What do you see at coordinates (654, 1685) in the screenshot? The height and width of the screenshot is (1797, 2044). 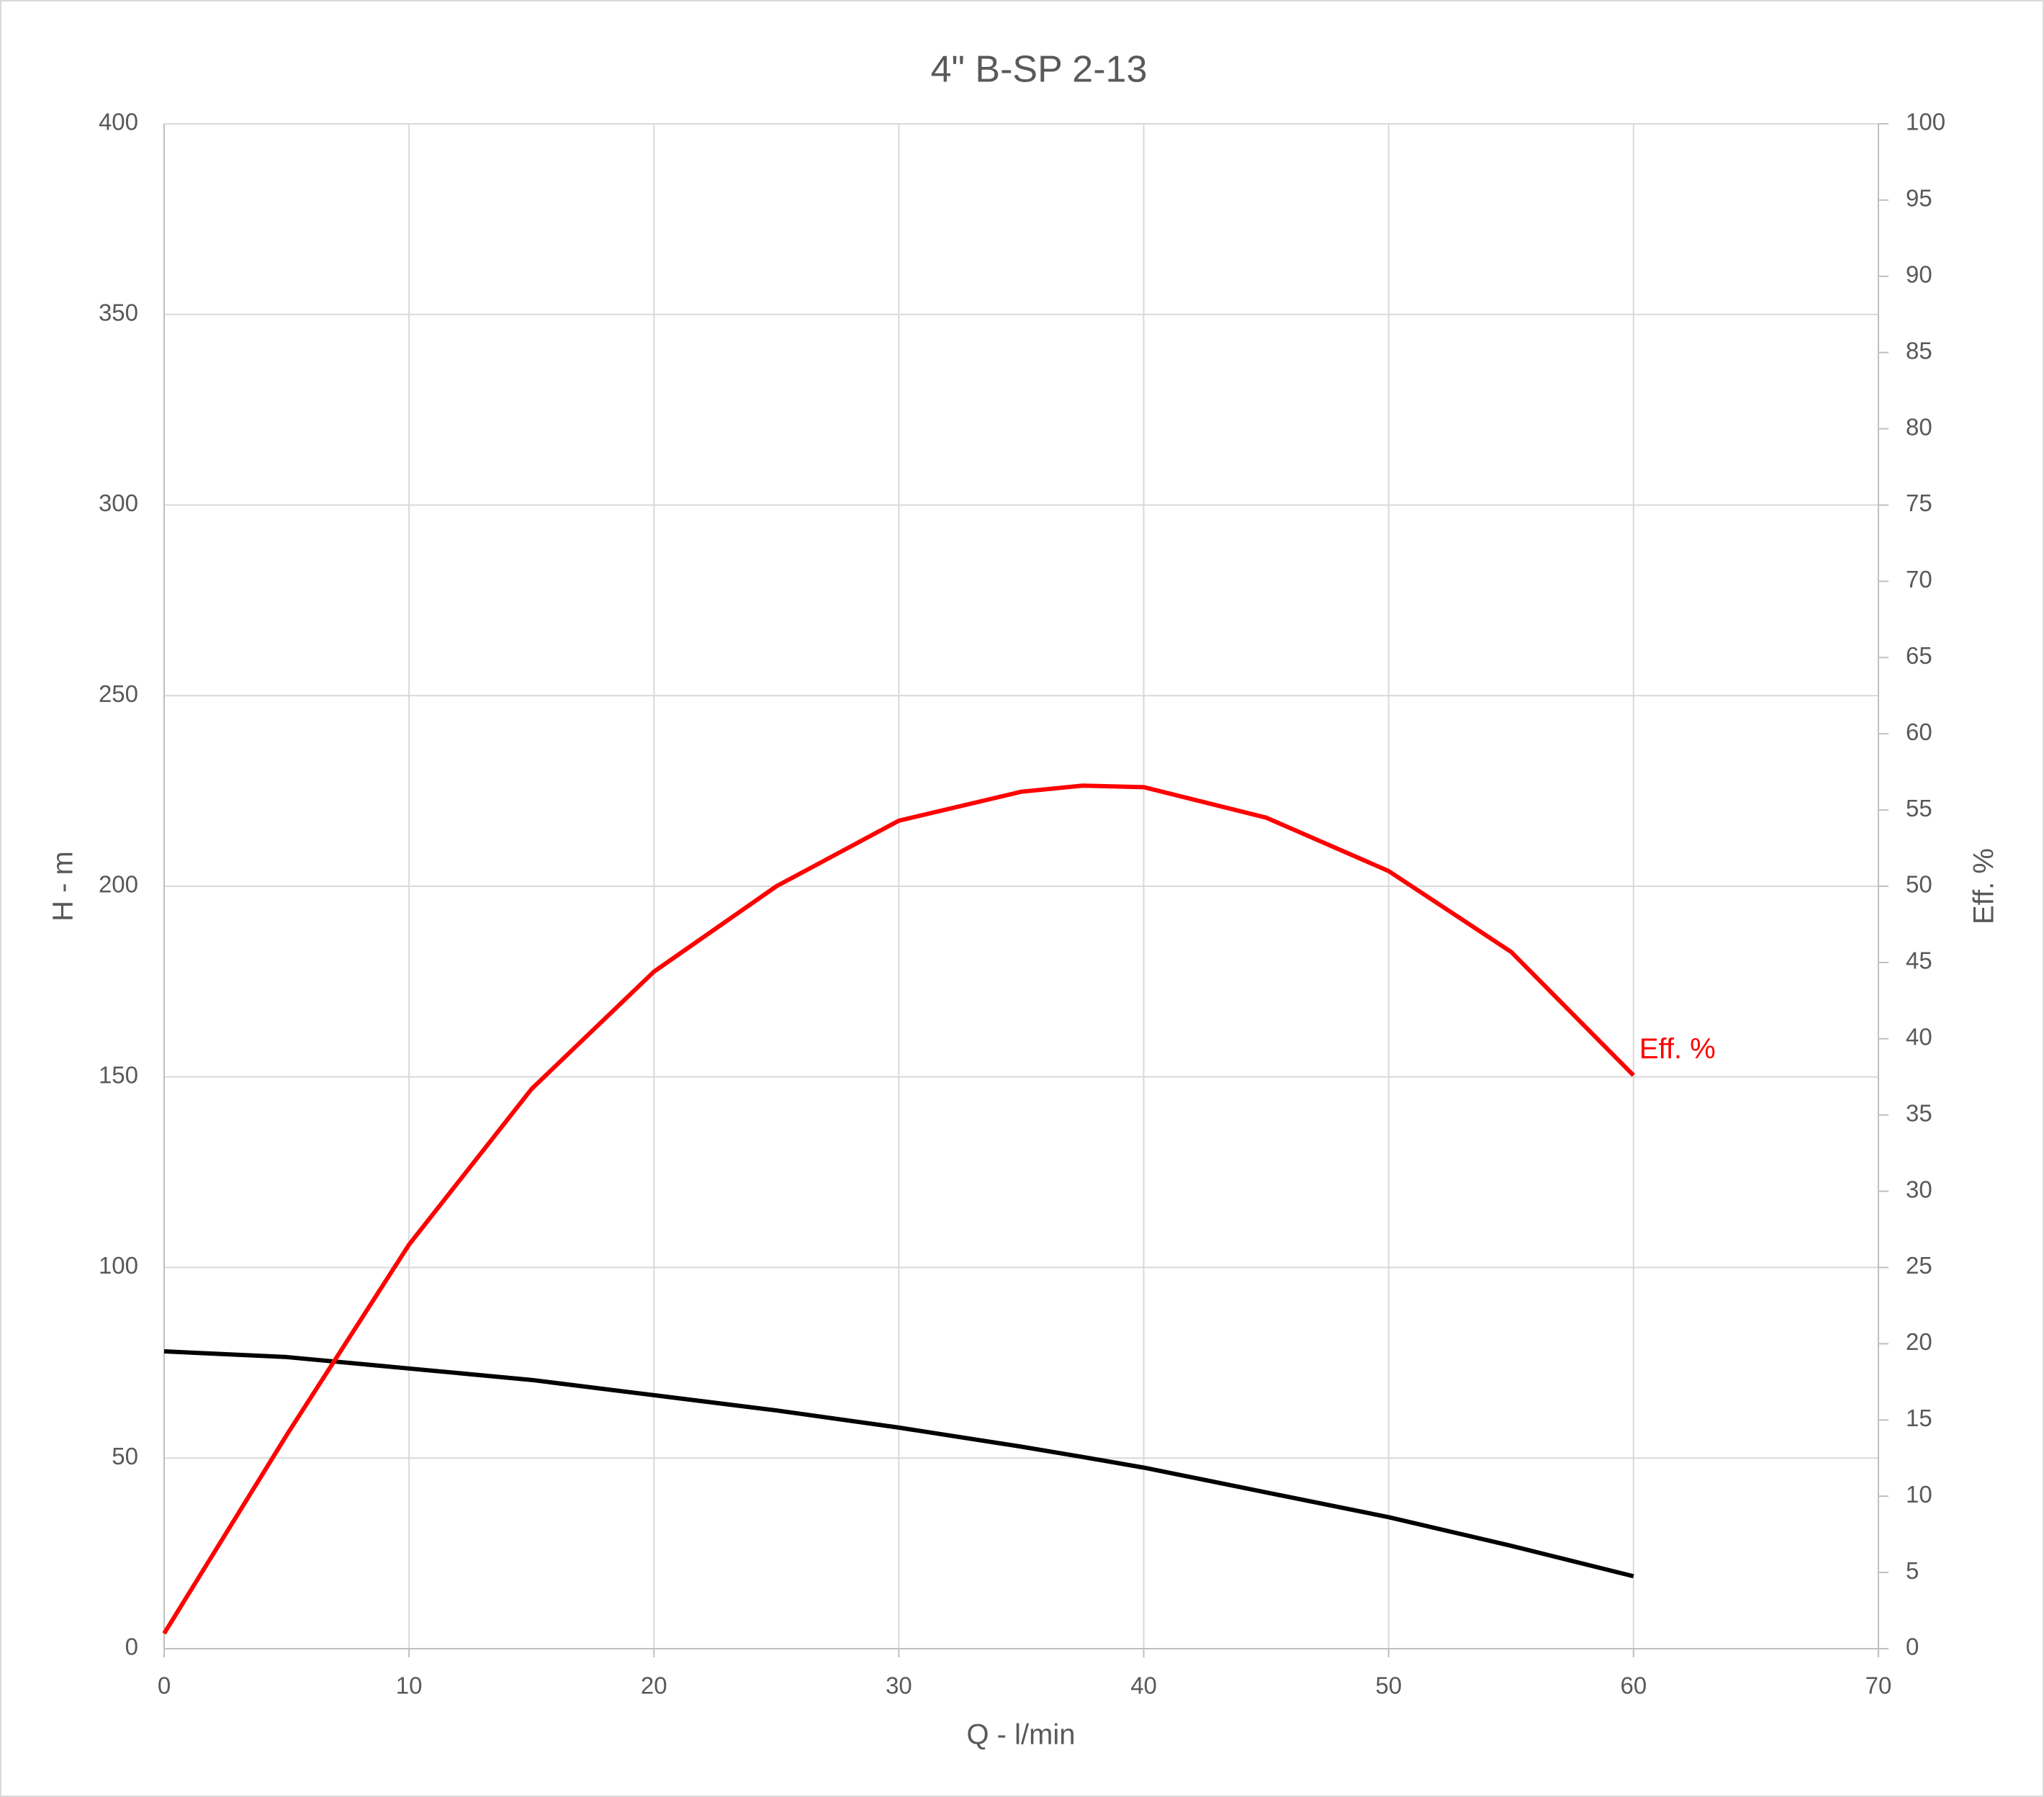 I see `x-tick-label: 20` at bounding box center [654, 1685].